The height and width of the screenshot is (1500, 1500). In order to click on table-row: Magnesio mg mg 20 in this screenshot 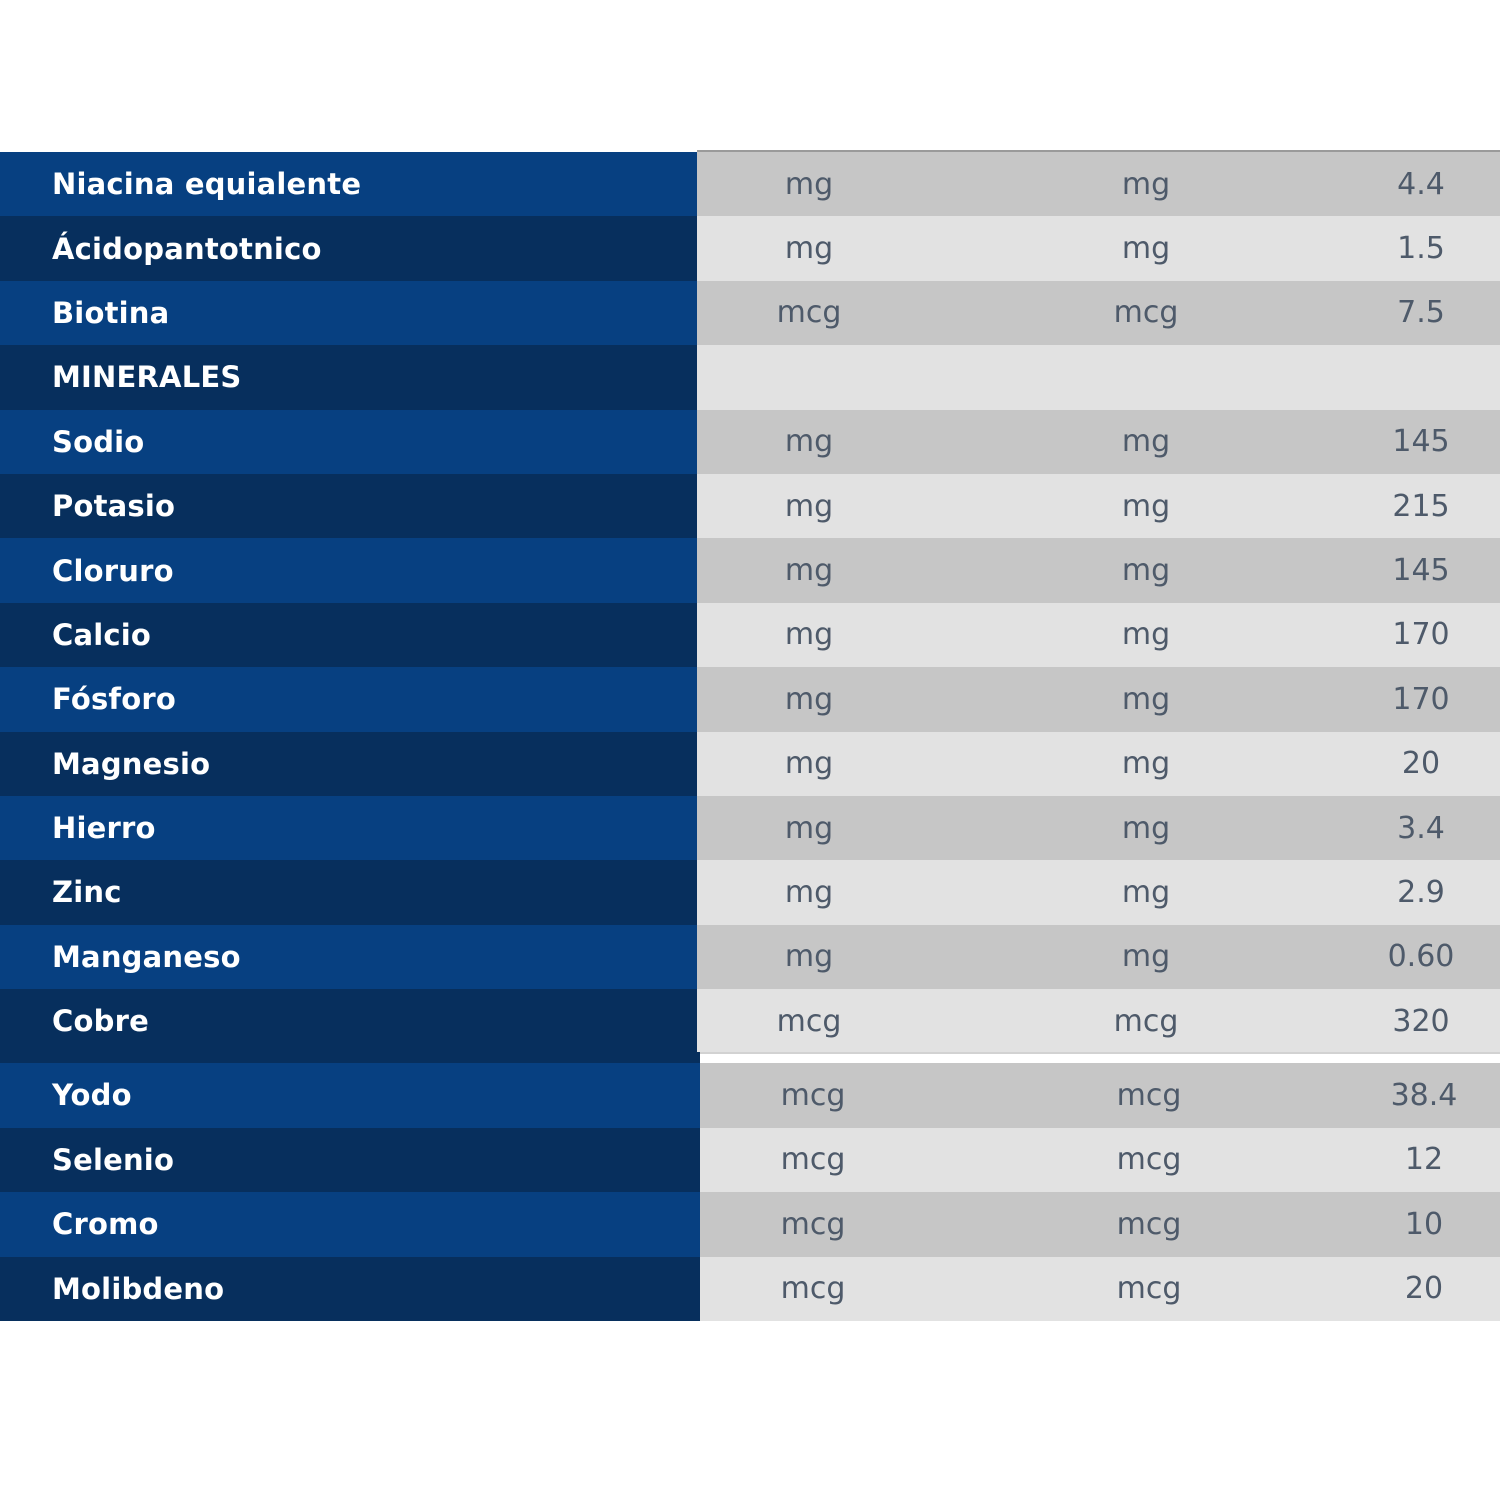, I will do `click(750, 763)`.